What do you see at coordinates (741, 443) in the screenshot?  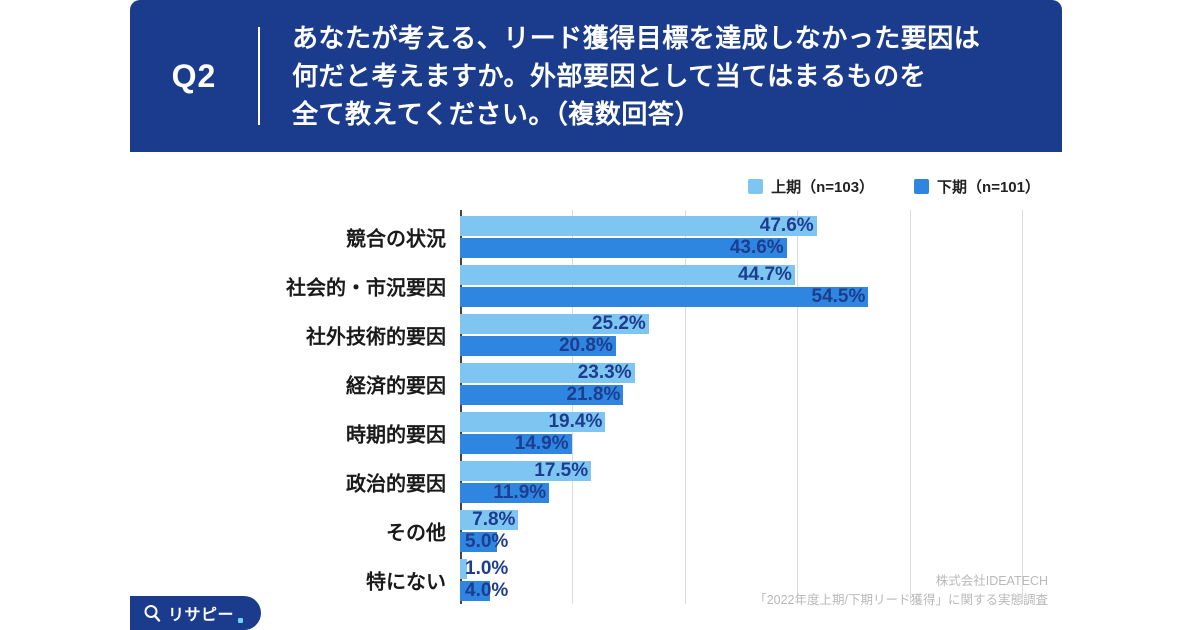 I see `bar-track: 14.9%` at bounding box center [741, 443].